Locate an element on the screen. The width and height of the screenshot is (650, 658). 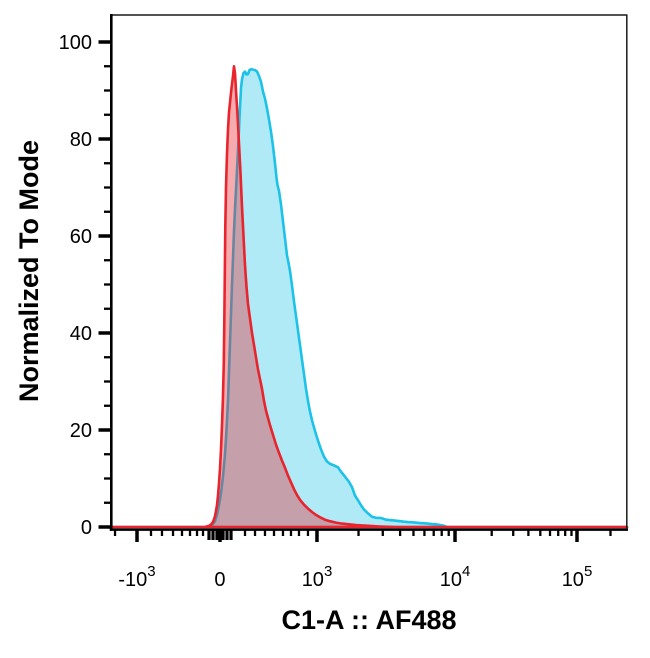
y-tick-label: 0 is located at coordinates (86, 528).